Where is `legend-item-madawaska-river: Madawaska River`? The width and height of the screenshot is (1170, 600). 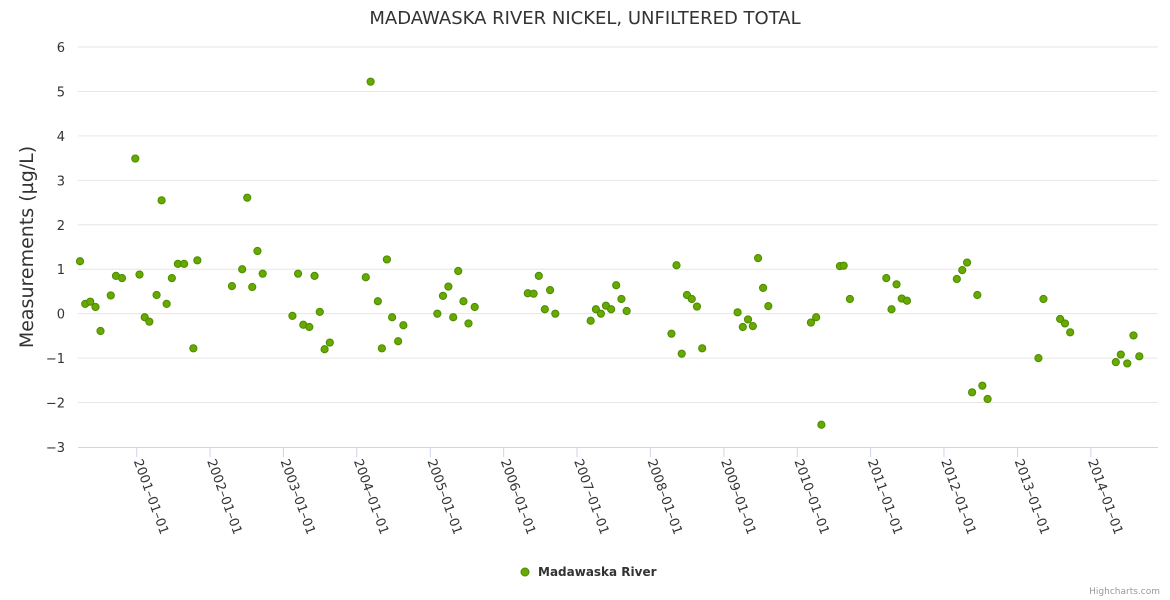
legend-item-madawaska-river: Madawaska River is located at coordinates (597, 572).